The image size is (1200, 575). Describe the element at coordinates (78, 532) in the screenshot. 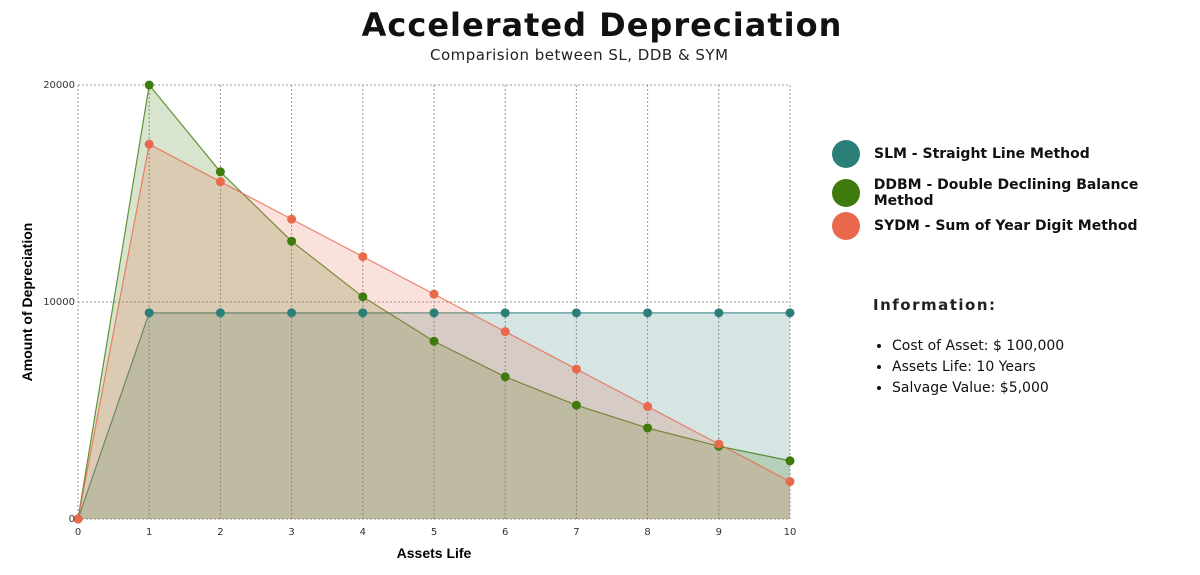

I see `x-tick-label: 0` at that location.